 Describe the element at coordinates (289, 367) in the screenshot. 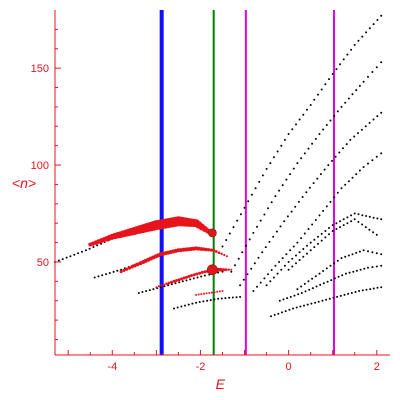

I see `x-tick-label: 0` at that location.